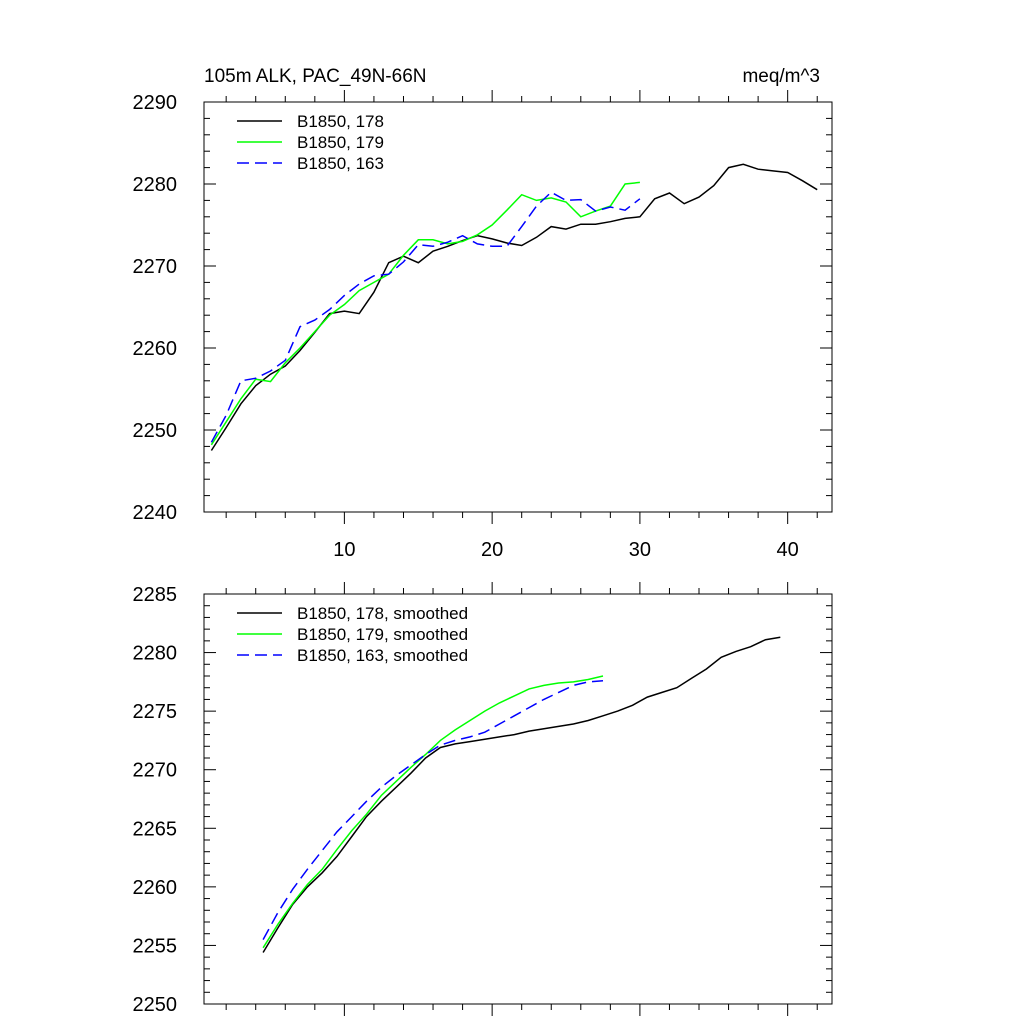 The height and width of the screenshot is (1024, 1024). What do you see at coordinates (492, 550) in the screenshot?
I see `x-tick-label: 20` at bounding box center [492, 550].